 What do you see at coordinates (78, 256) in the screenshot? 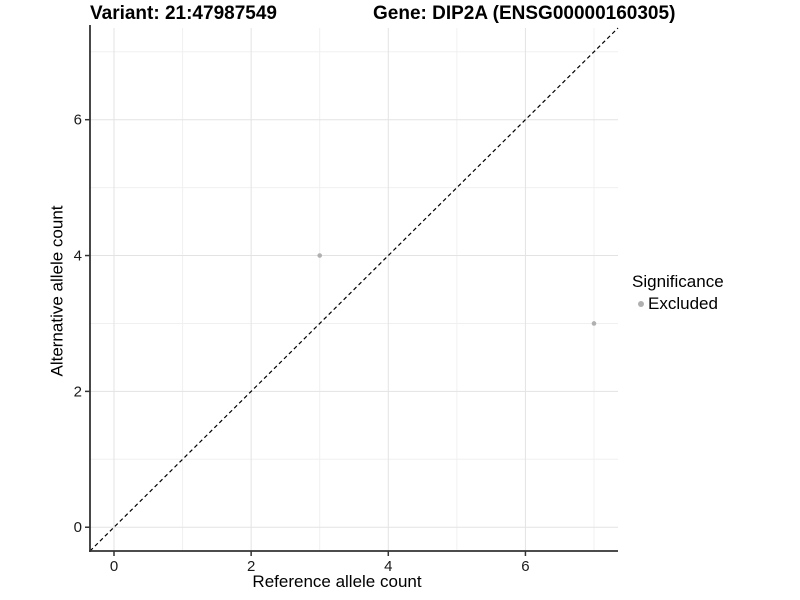
I see `y-tick-label: 4` at bounding box center [78, 256].